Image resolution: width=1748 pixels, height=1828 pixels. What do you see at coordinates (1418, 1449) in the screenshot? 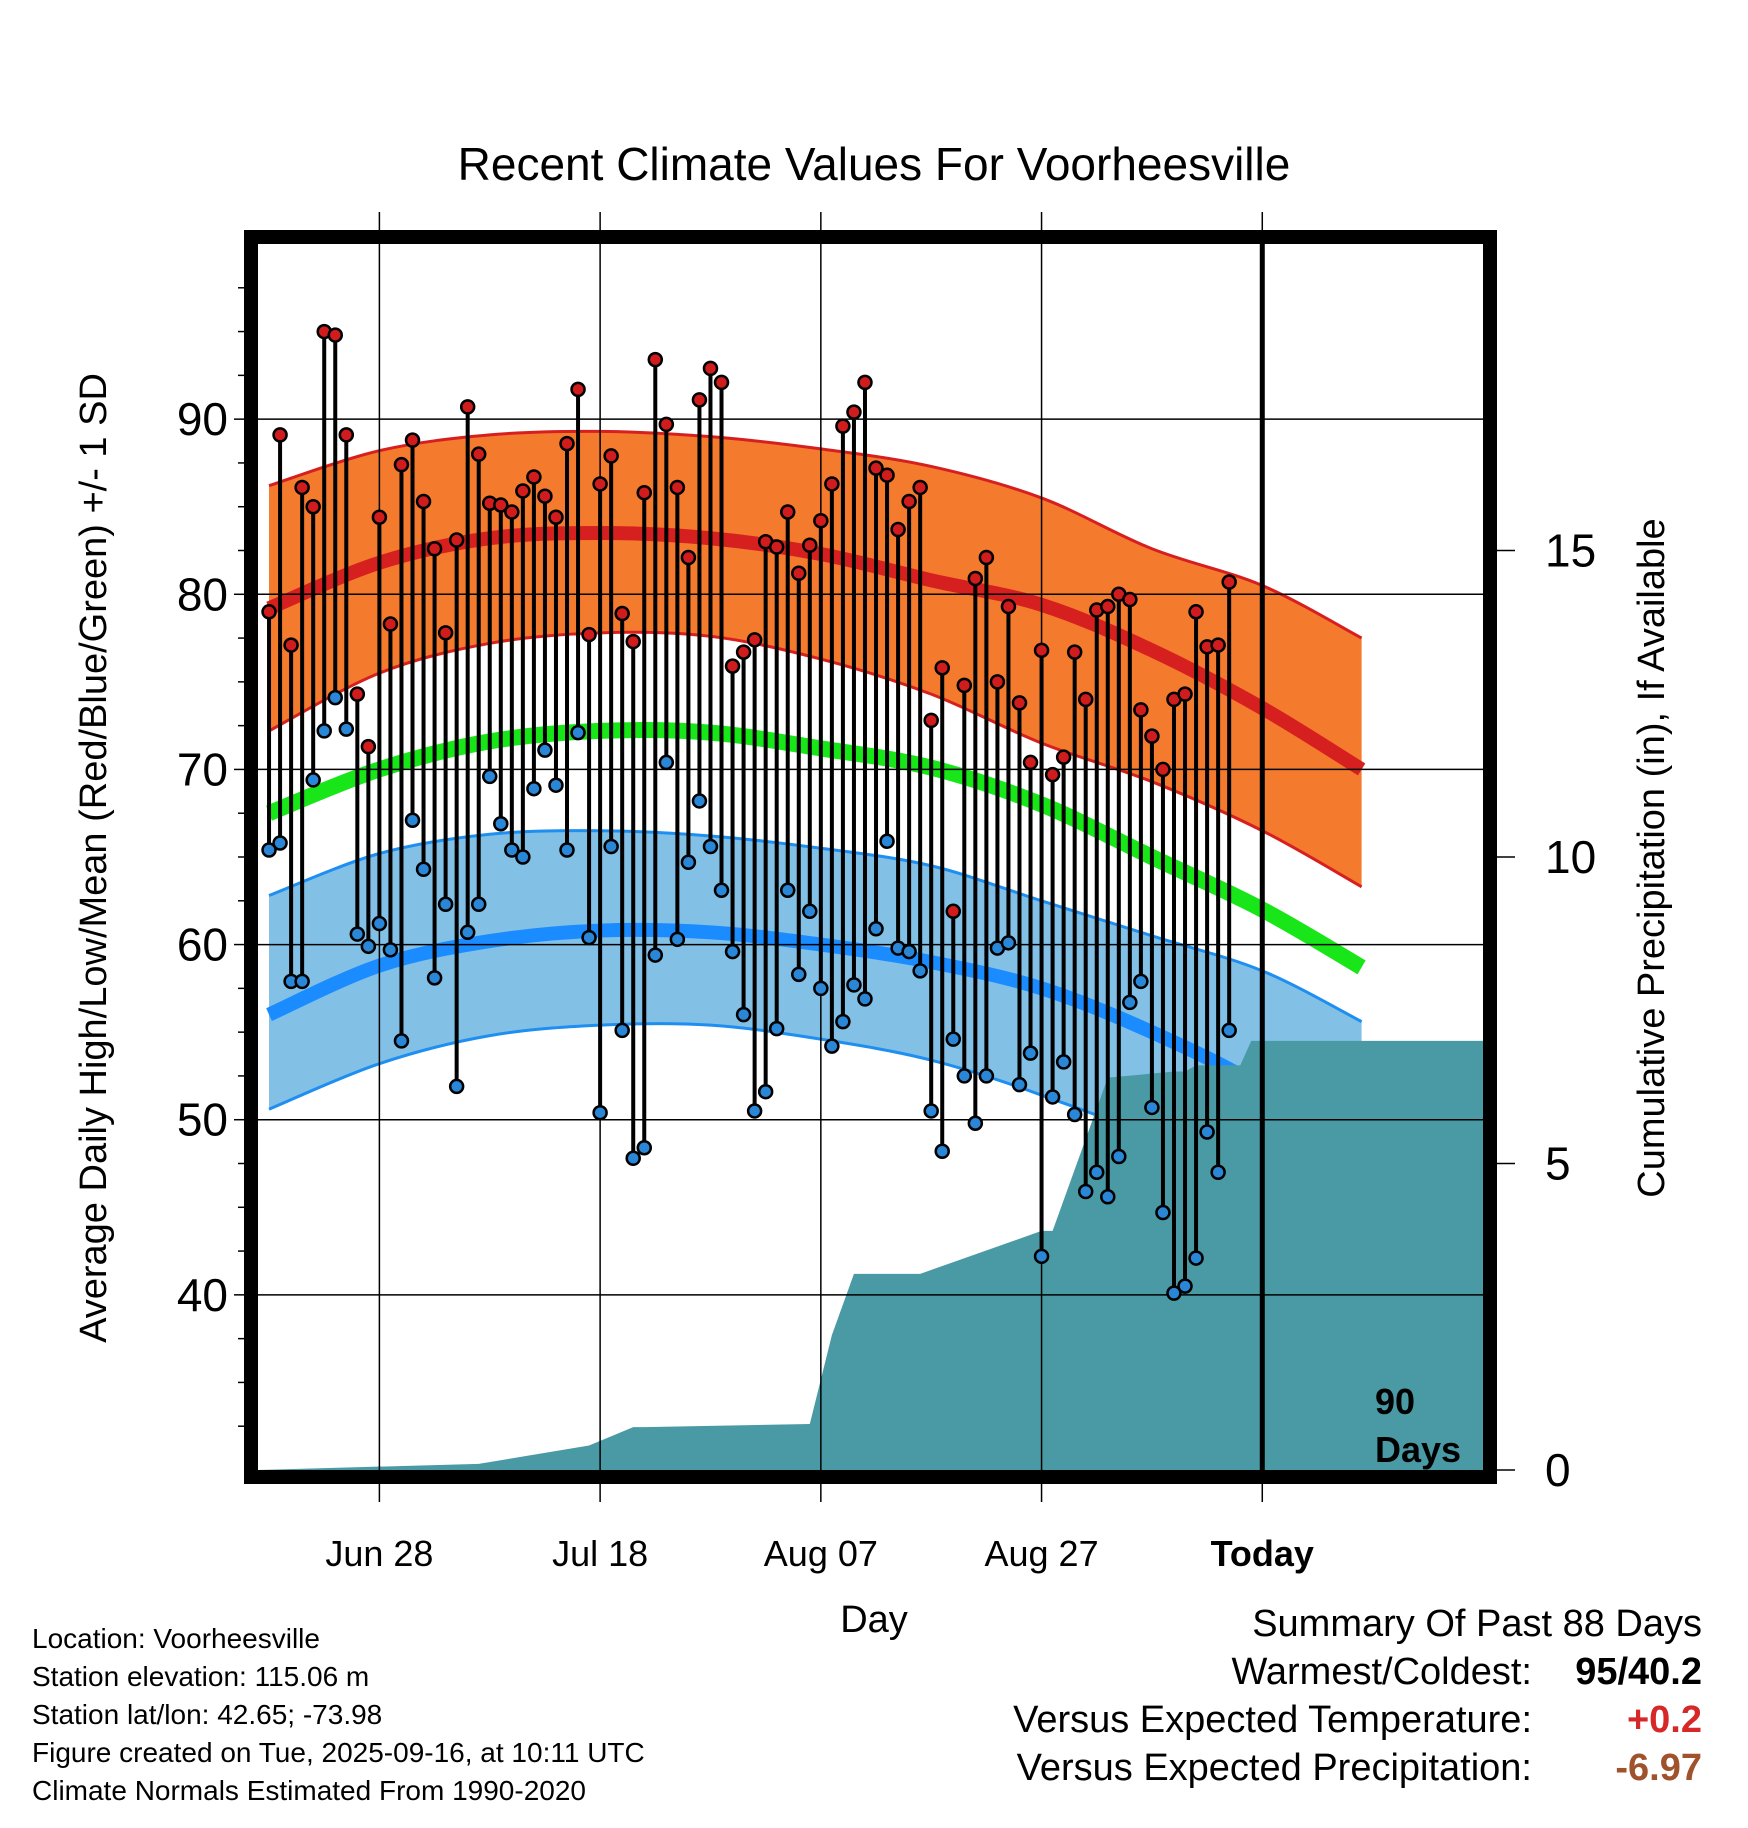
I see `today-days-label-2: Days` at bounding box center [1418, 1449].